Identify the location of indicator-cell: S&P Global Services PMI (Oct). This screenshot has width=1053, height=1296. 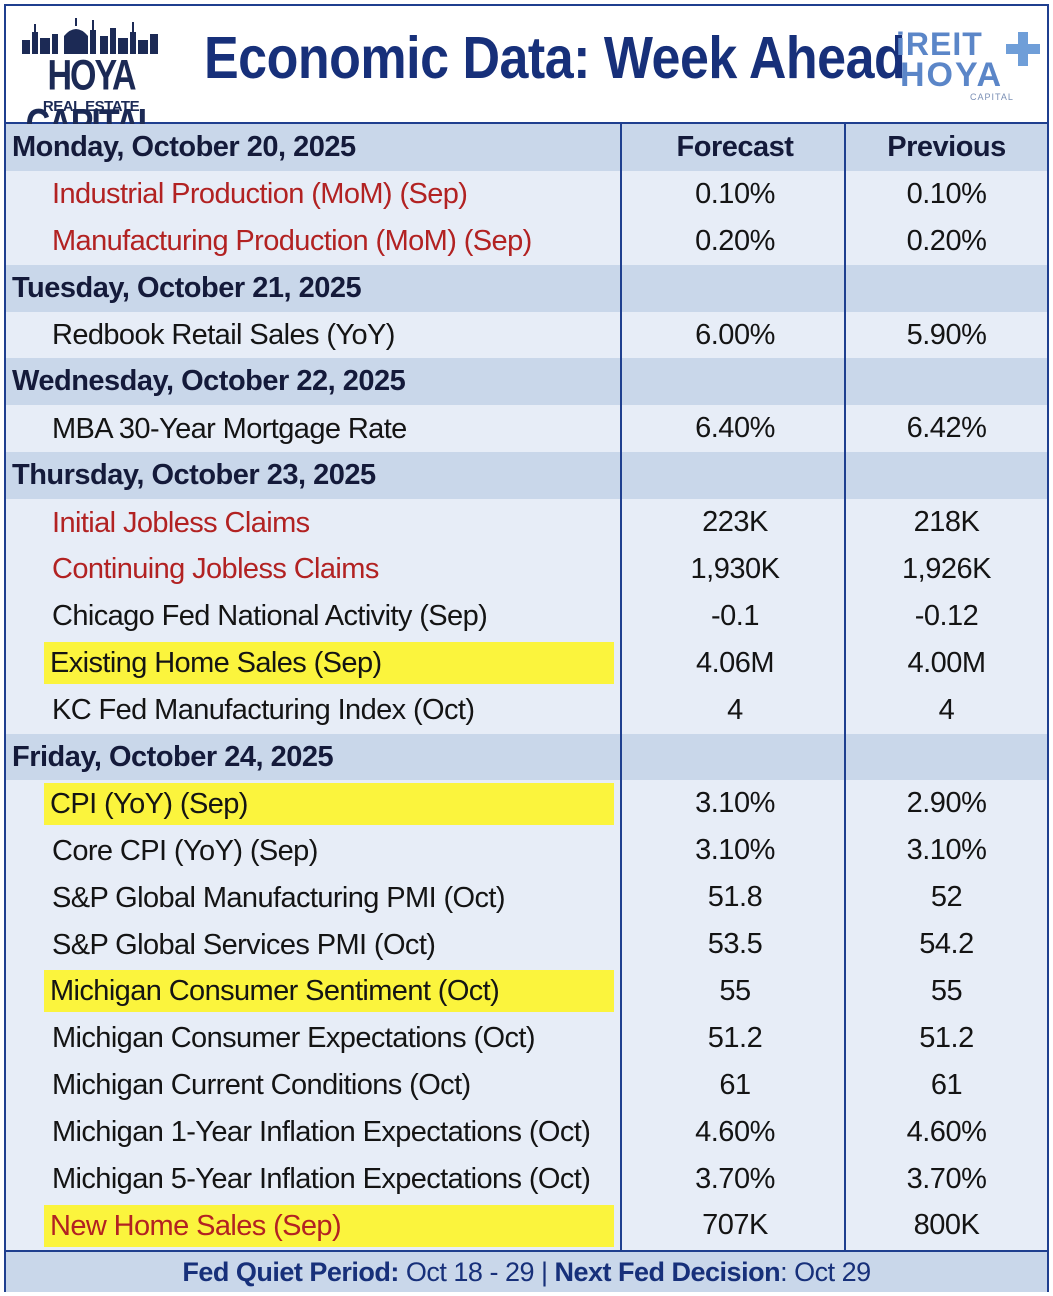
(313, 944).